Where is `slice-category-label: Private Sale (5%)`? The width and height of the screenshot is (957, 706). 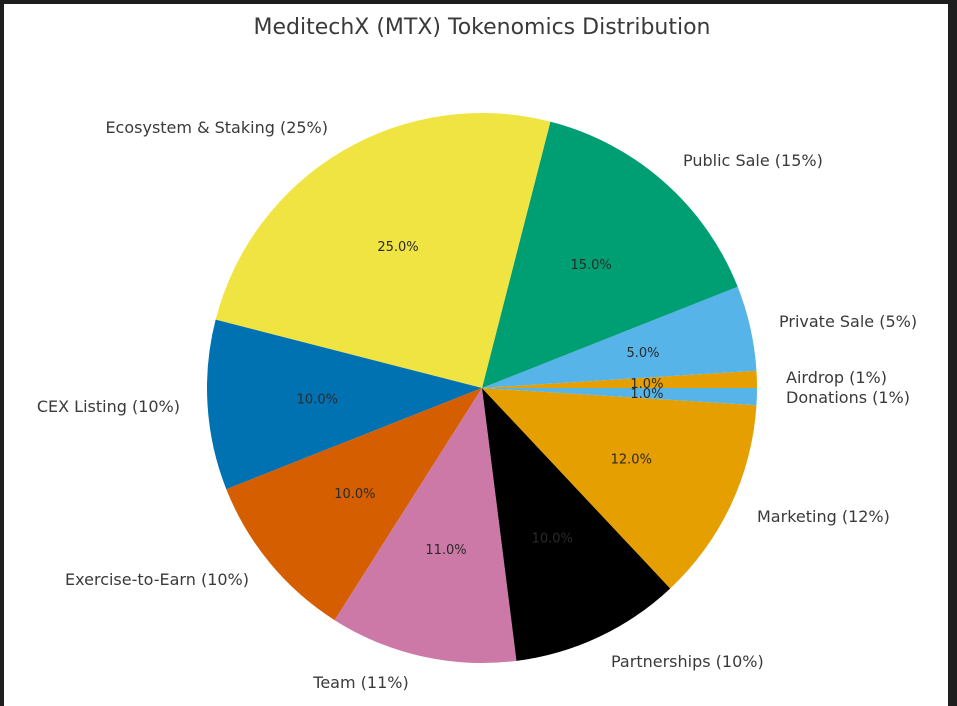 slice-category-label: Private Sale (5%) is located at coordinates (848, 321).